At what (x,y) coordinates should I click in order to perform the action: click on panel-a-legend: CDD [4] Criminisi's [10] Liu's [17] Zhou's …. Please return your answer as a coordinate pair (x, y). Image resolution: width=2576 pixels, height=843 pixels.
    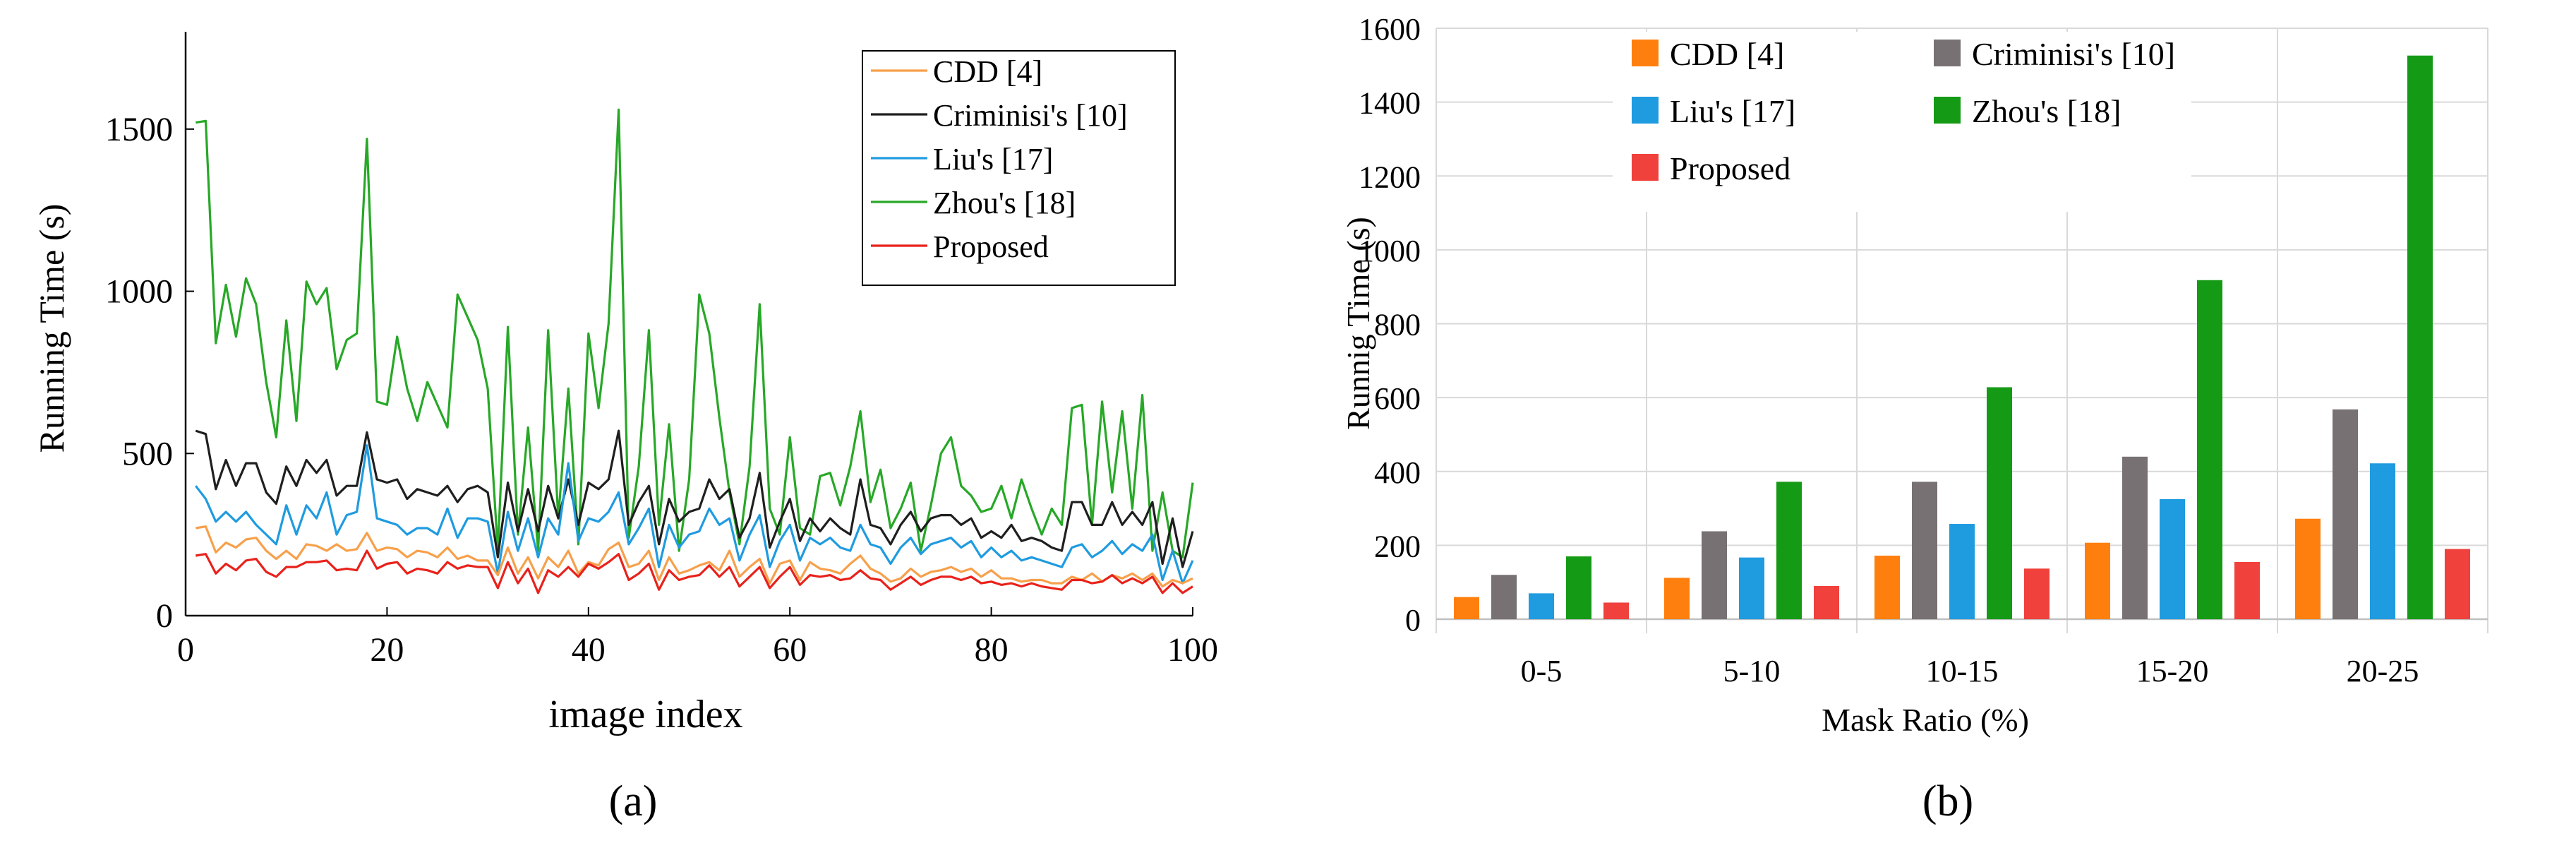
    Looking at the image, I should click on (1019, 168).